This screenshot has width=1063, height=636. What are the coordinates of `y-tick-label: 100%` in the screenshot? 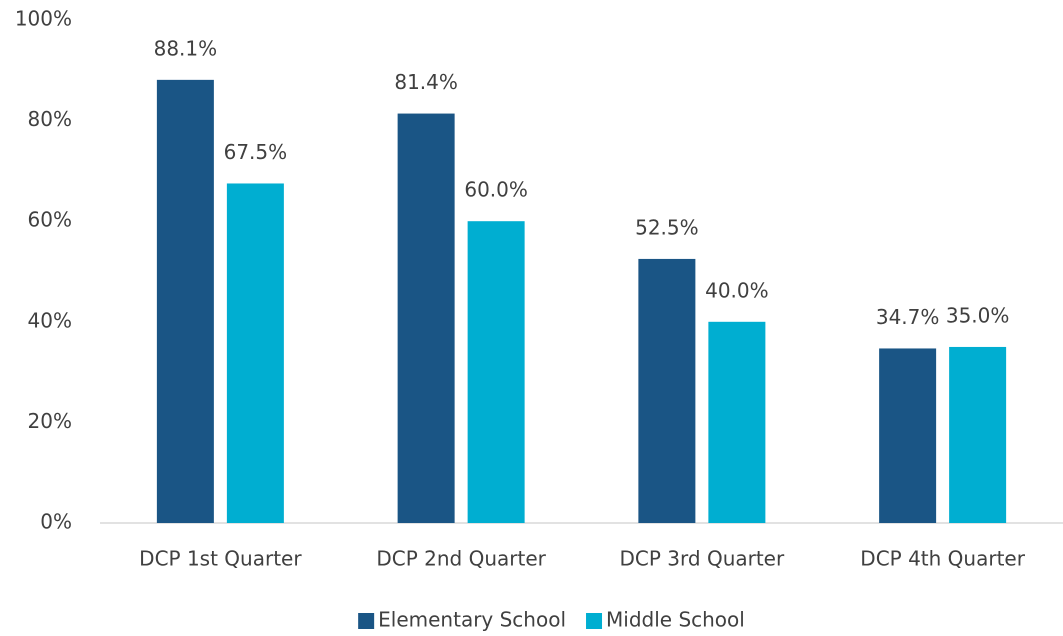 It's located at (43, 19).